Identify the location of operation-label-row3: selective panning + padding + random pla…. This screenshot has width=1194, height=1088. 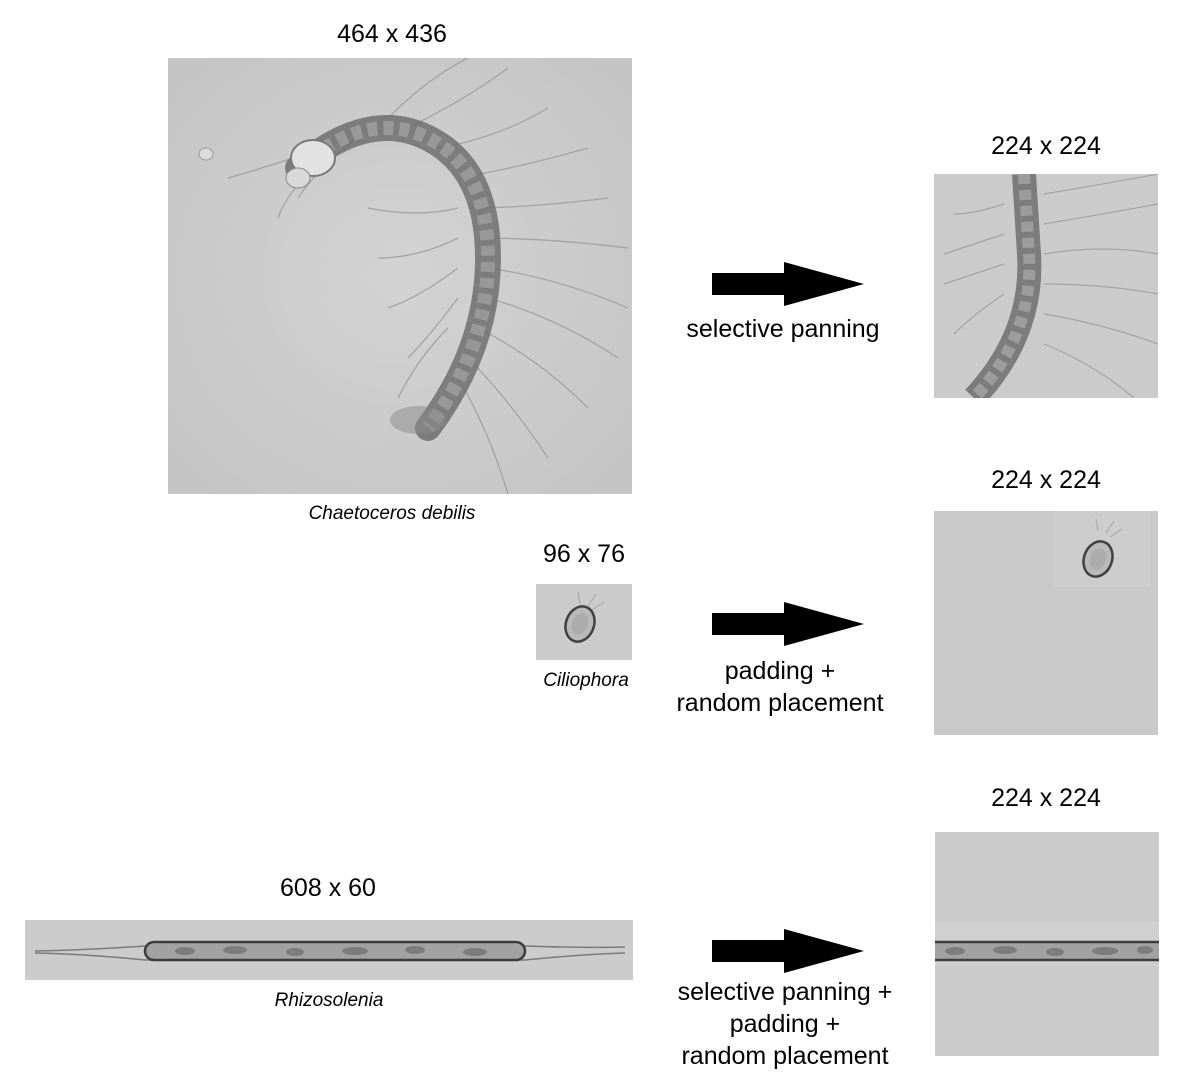
(785, 1024).